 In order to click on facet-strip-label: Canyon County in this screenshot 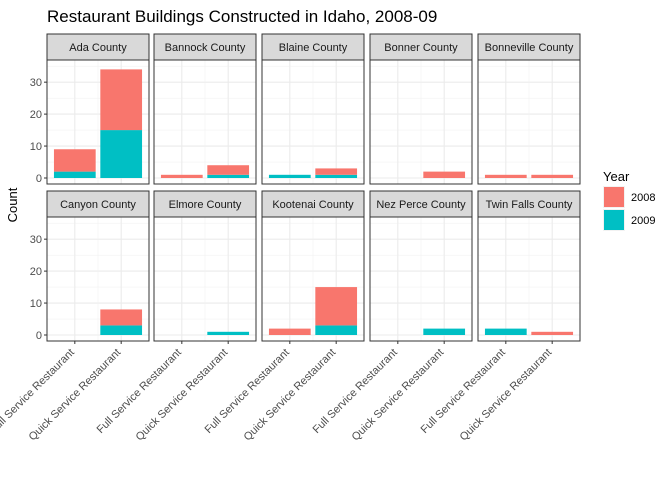, I will do `click(98, 205)`.